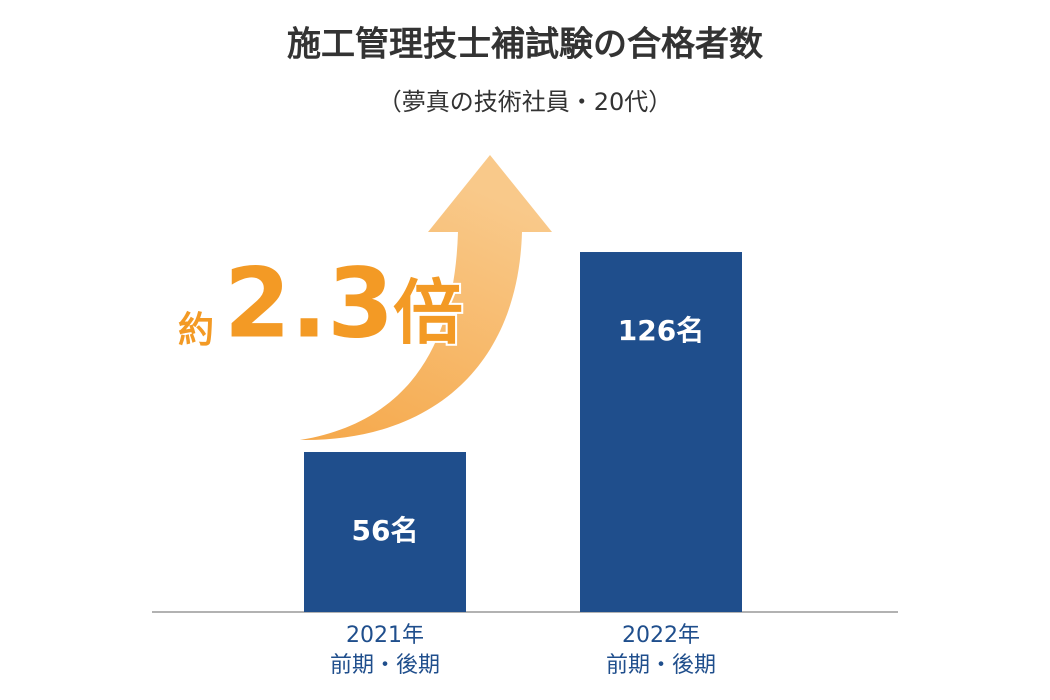 This screenshot has height=700, width=1050. What do you see at coordinates (525, 45) in the screenshot?
I see `chart-title: 施工管理技士補試験の合格者数` at bounding box center [525, 45].